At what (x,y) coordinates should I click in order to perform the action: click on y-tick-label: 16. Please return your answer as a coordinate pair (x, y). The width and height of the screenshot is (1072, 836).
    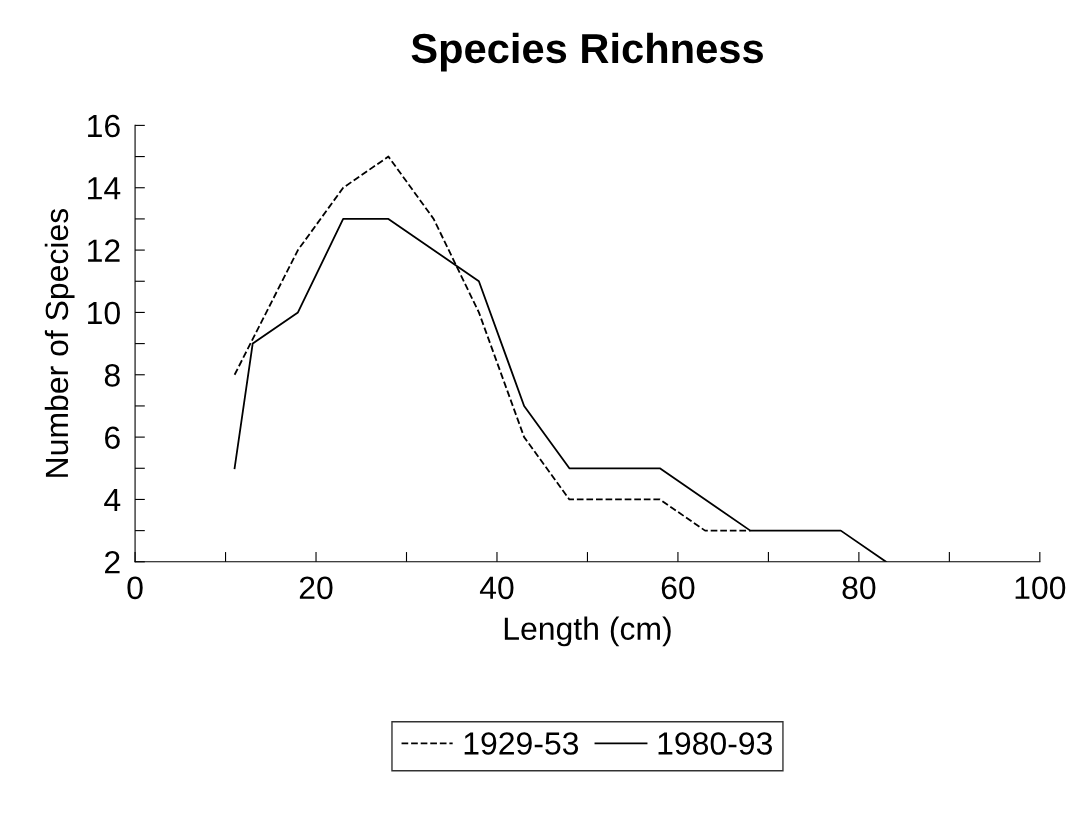
    Looking at the image, I should click on (104, 126).